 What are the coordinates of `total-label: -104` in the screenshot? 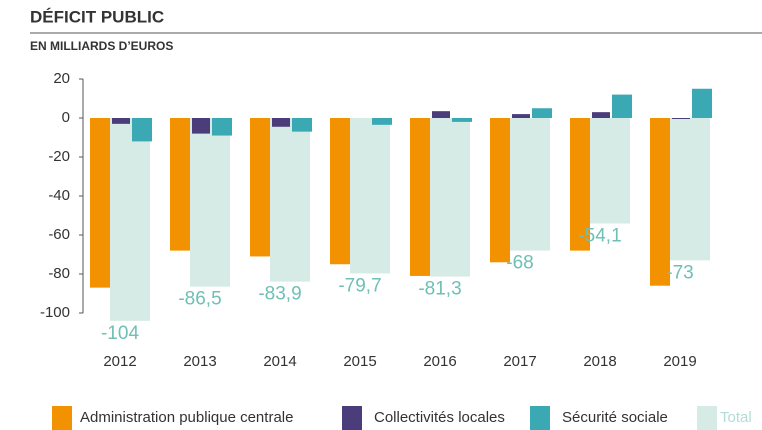 It's located at (120, 333).